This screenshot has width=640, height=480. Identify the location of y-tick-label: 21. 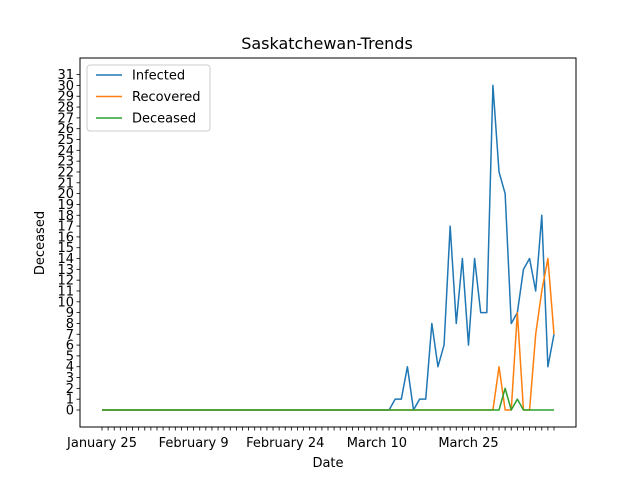
(65, 183).